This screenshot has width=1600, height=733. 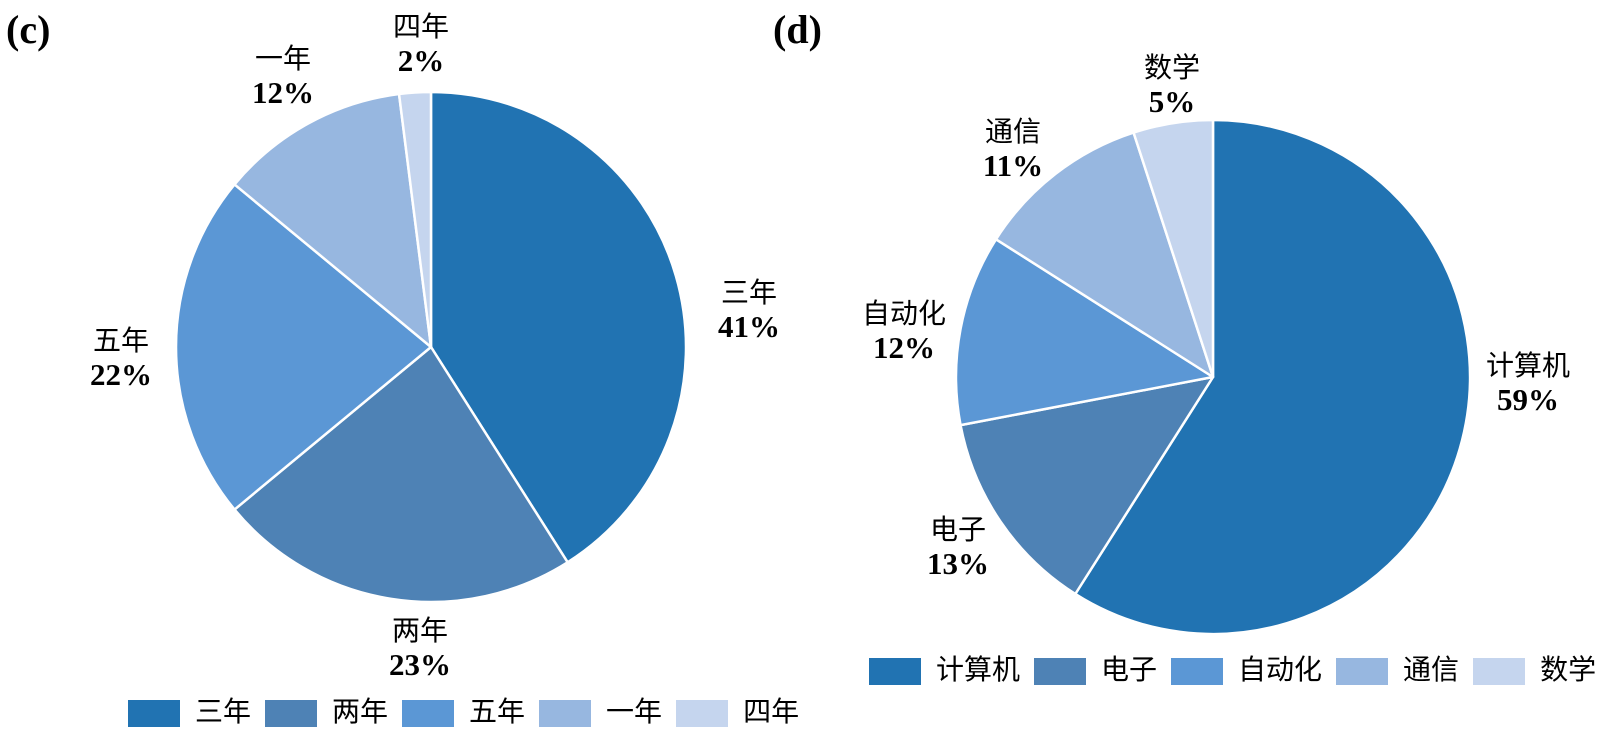 I want to click on legend-item: 三年, so click(x=190, y=713).